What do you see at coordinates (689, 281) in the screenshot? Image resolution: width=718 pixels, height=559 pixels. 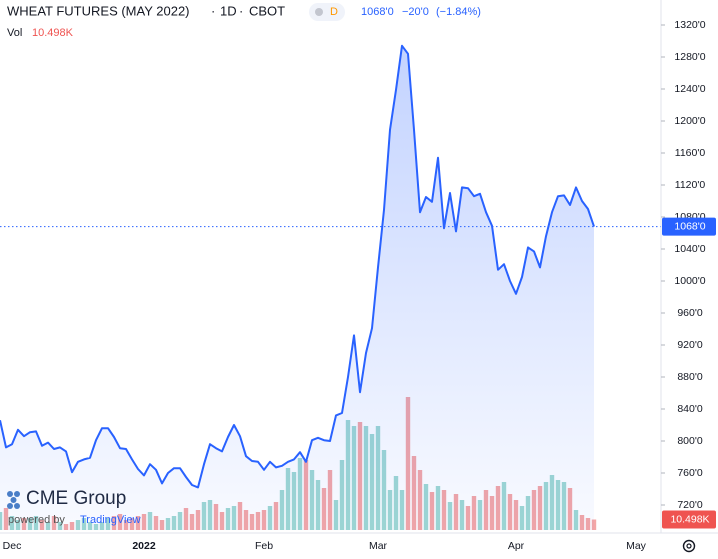 I see `y-tick-label: 1000'0` at bounding box center [689, 281].